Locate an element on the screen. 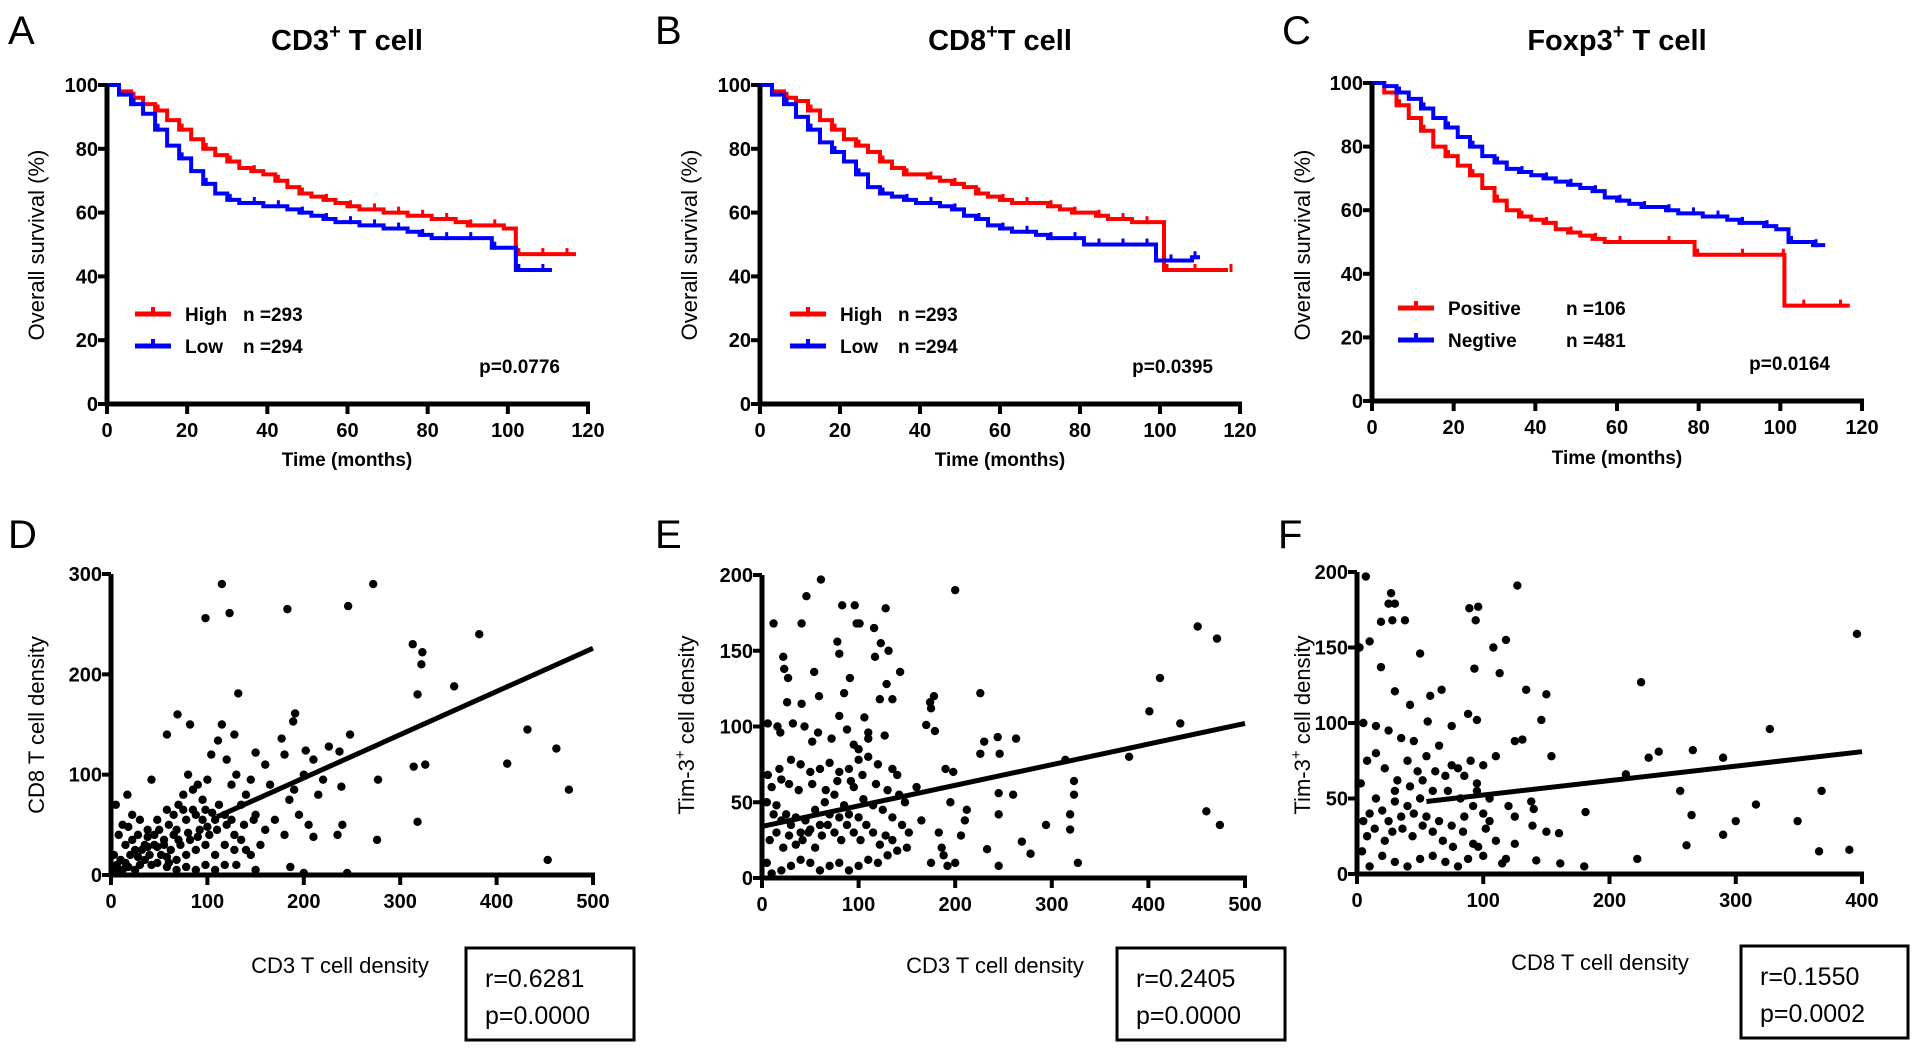  x-tick-label: 80 is located at coordinates (1080, 431).